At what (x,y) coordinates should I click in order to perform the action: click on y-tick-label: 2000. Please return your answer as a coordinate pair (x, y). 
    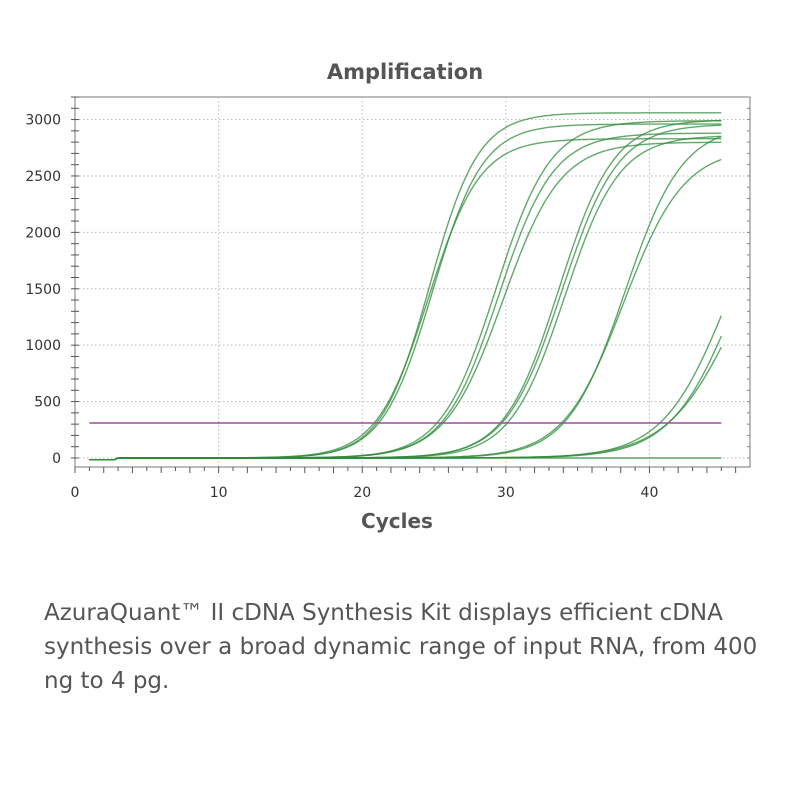
    Looking at the image, I should click on (43, 233).